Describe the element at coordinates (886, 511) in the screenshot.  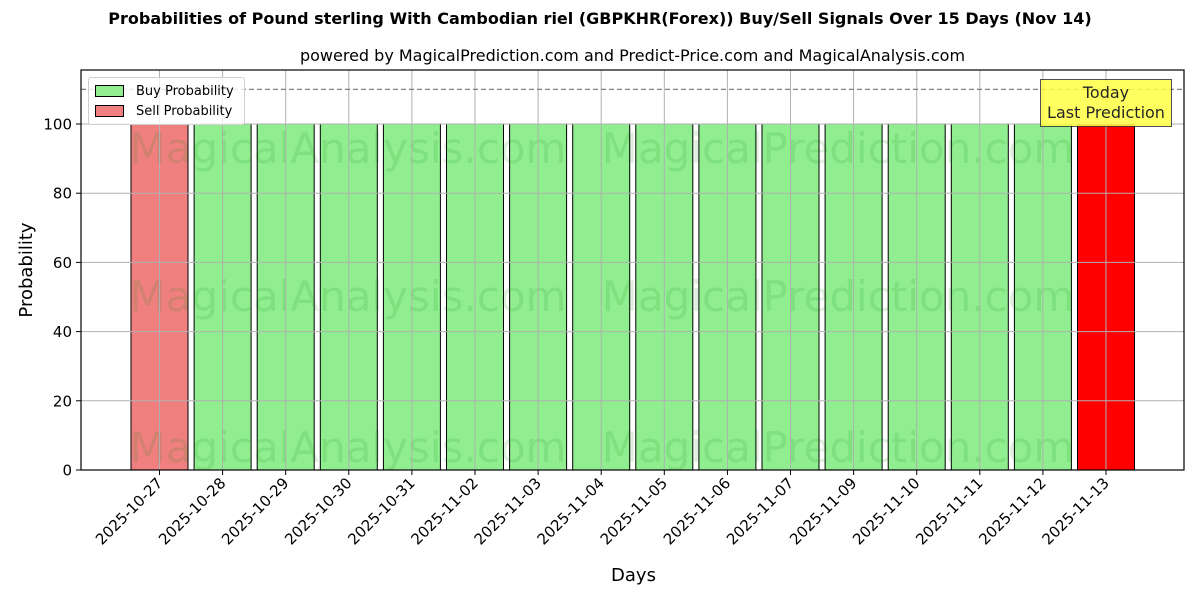
I see `x-tick-label: 2025-11-10` at that location.